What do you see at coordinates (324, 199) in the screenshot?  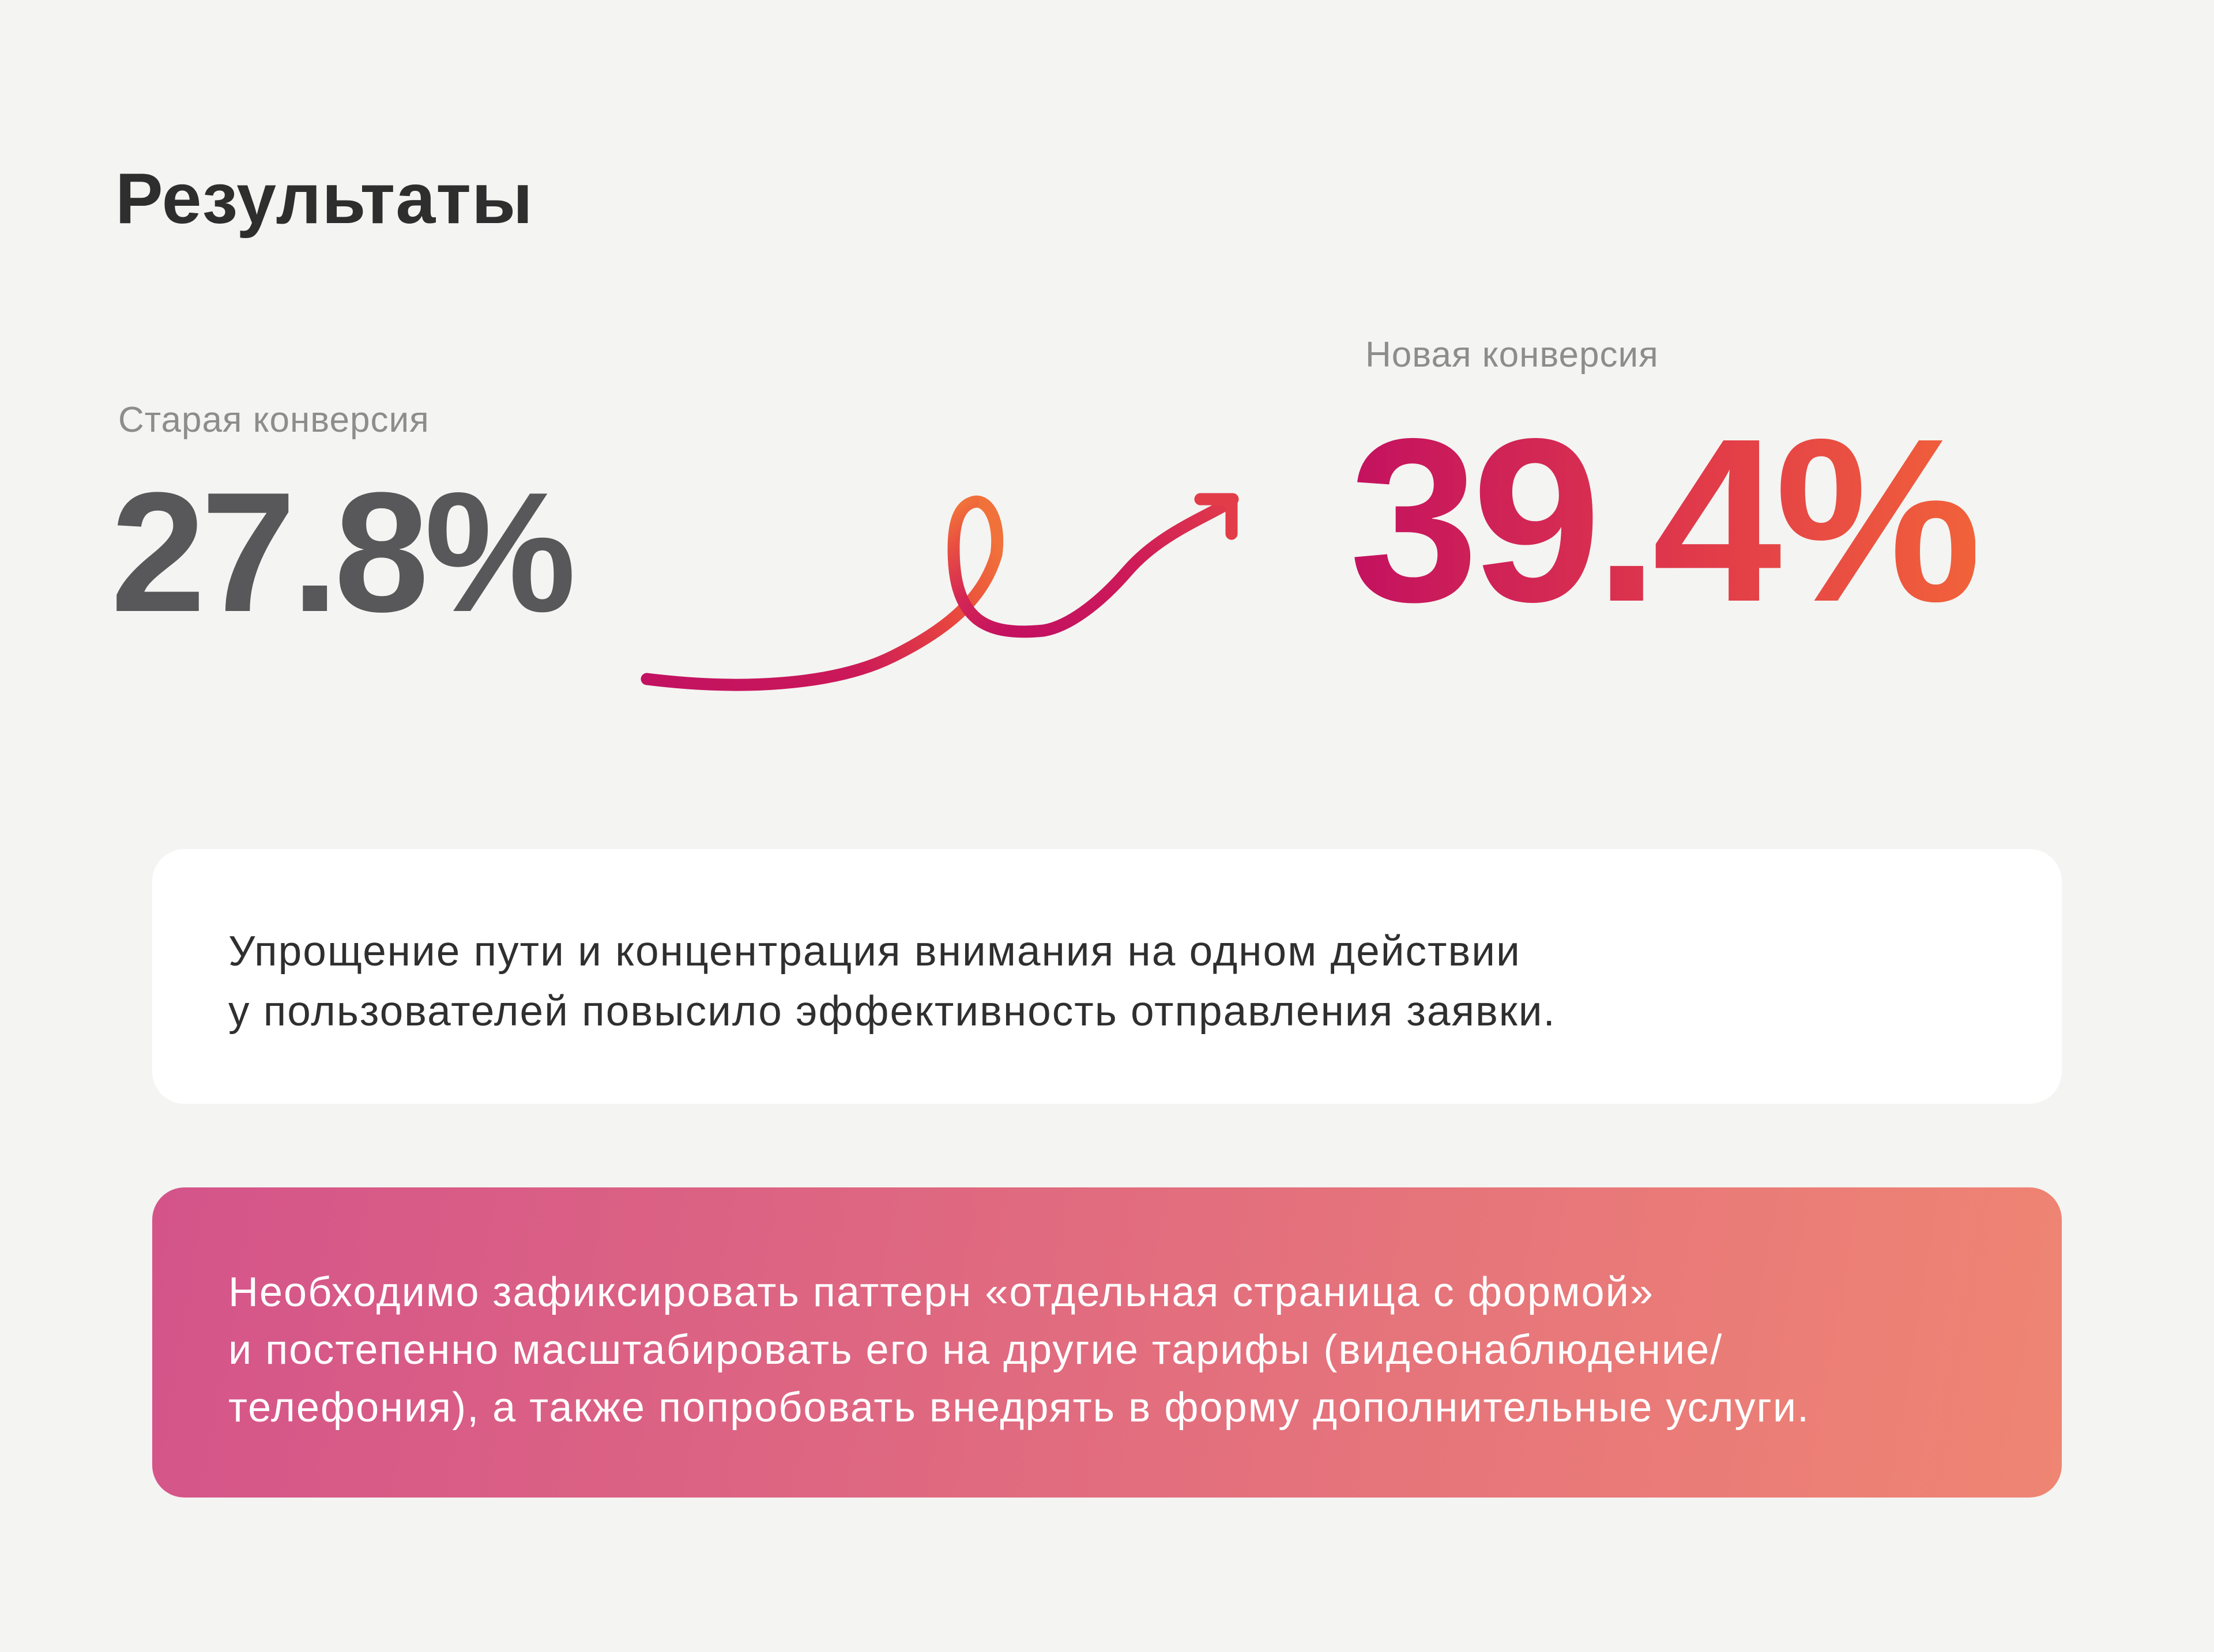 I see `page-title: Результаты` at bounding box center [324, 199].